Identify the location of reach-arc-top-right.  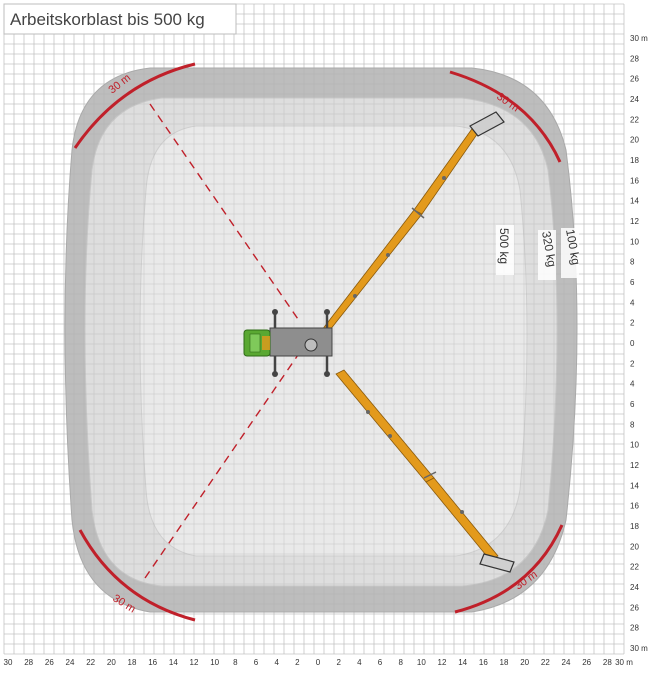
(505, 116).